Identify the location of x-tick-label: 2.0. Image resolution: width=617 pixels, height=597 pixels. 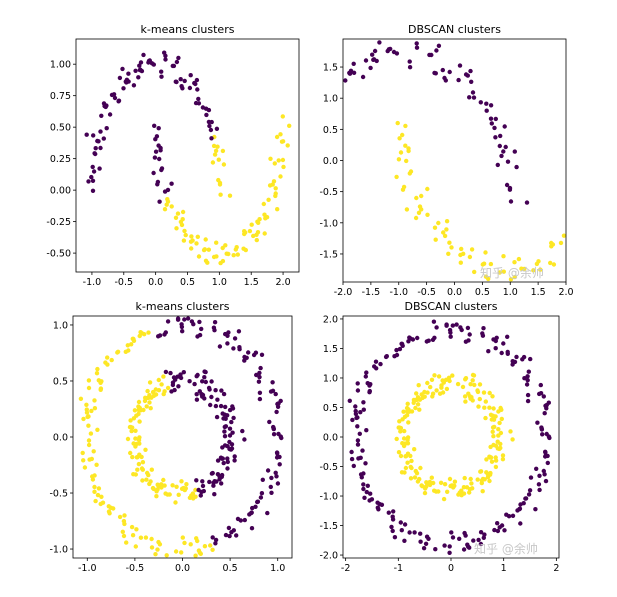
(283, 282).